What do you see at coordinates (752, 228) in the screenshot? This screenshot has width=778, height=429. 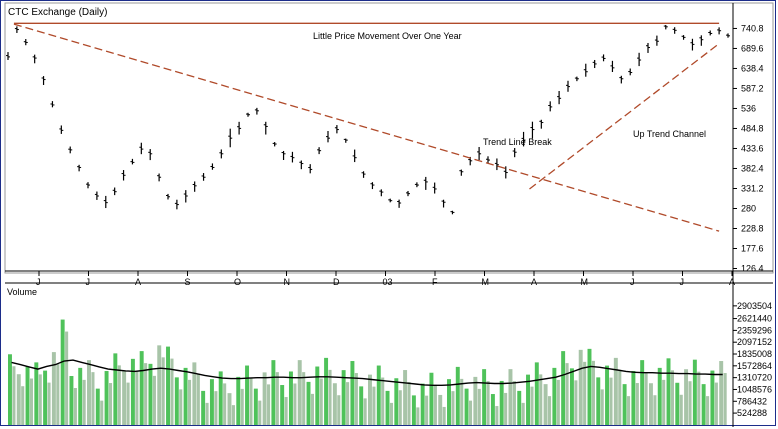 I see `price-y-tick-label: 228.8` at bounding box center [752, 228].